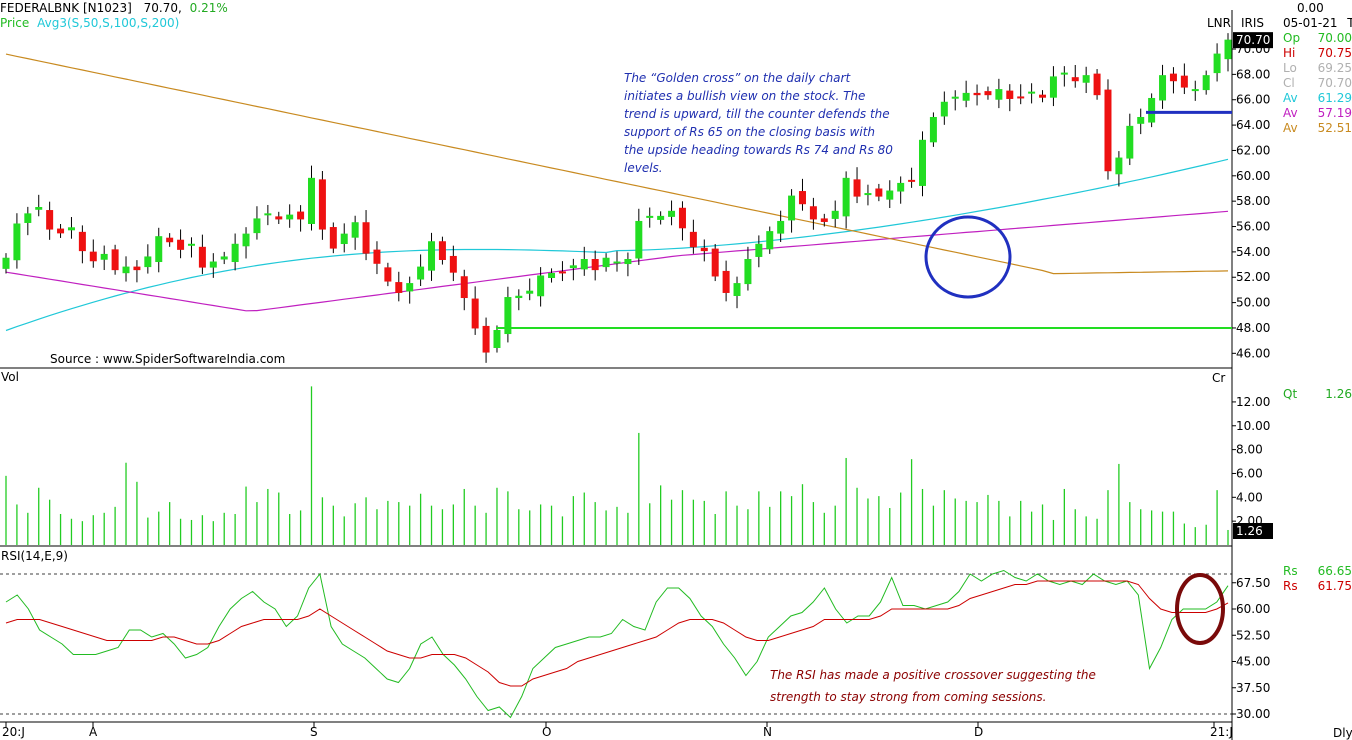 The image size is (1352, 740). Describe the element at coordinates (1317, 23) in the screenshot. I see `date-readout: 05-01-21 Tu` at that location.